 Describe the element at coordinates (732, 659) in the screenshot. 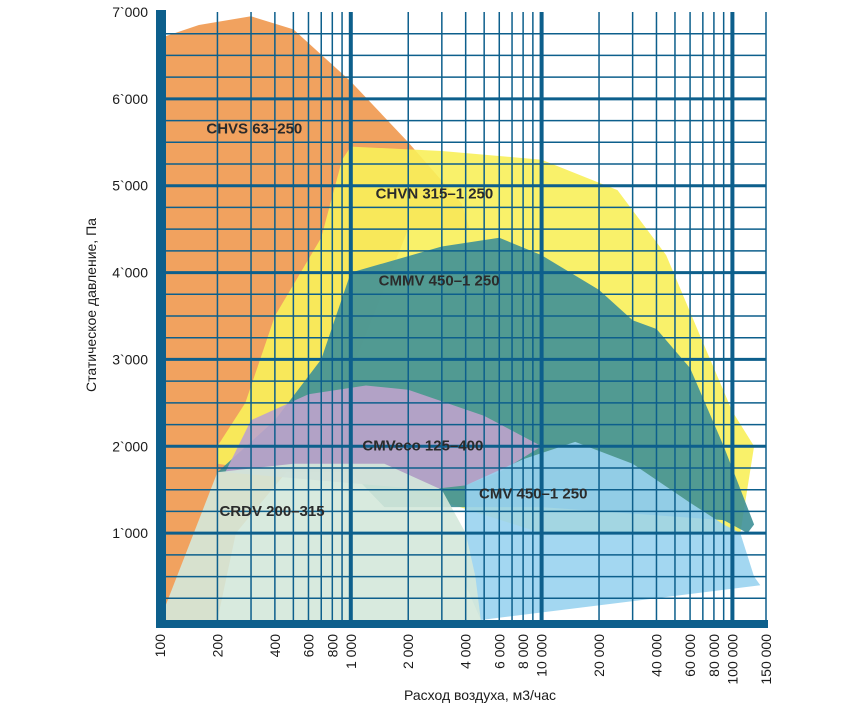

I see `x-tick-label: 100 000` at that location.